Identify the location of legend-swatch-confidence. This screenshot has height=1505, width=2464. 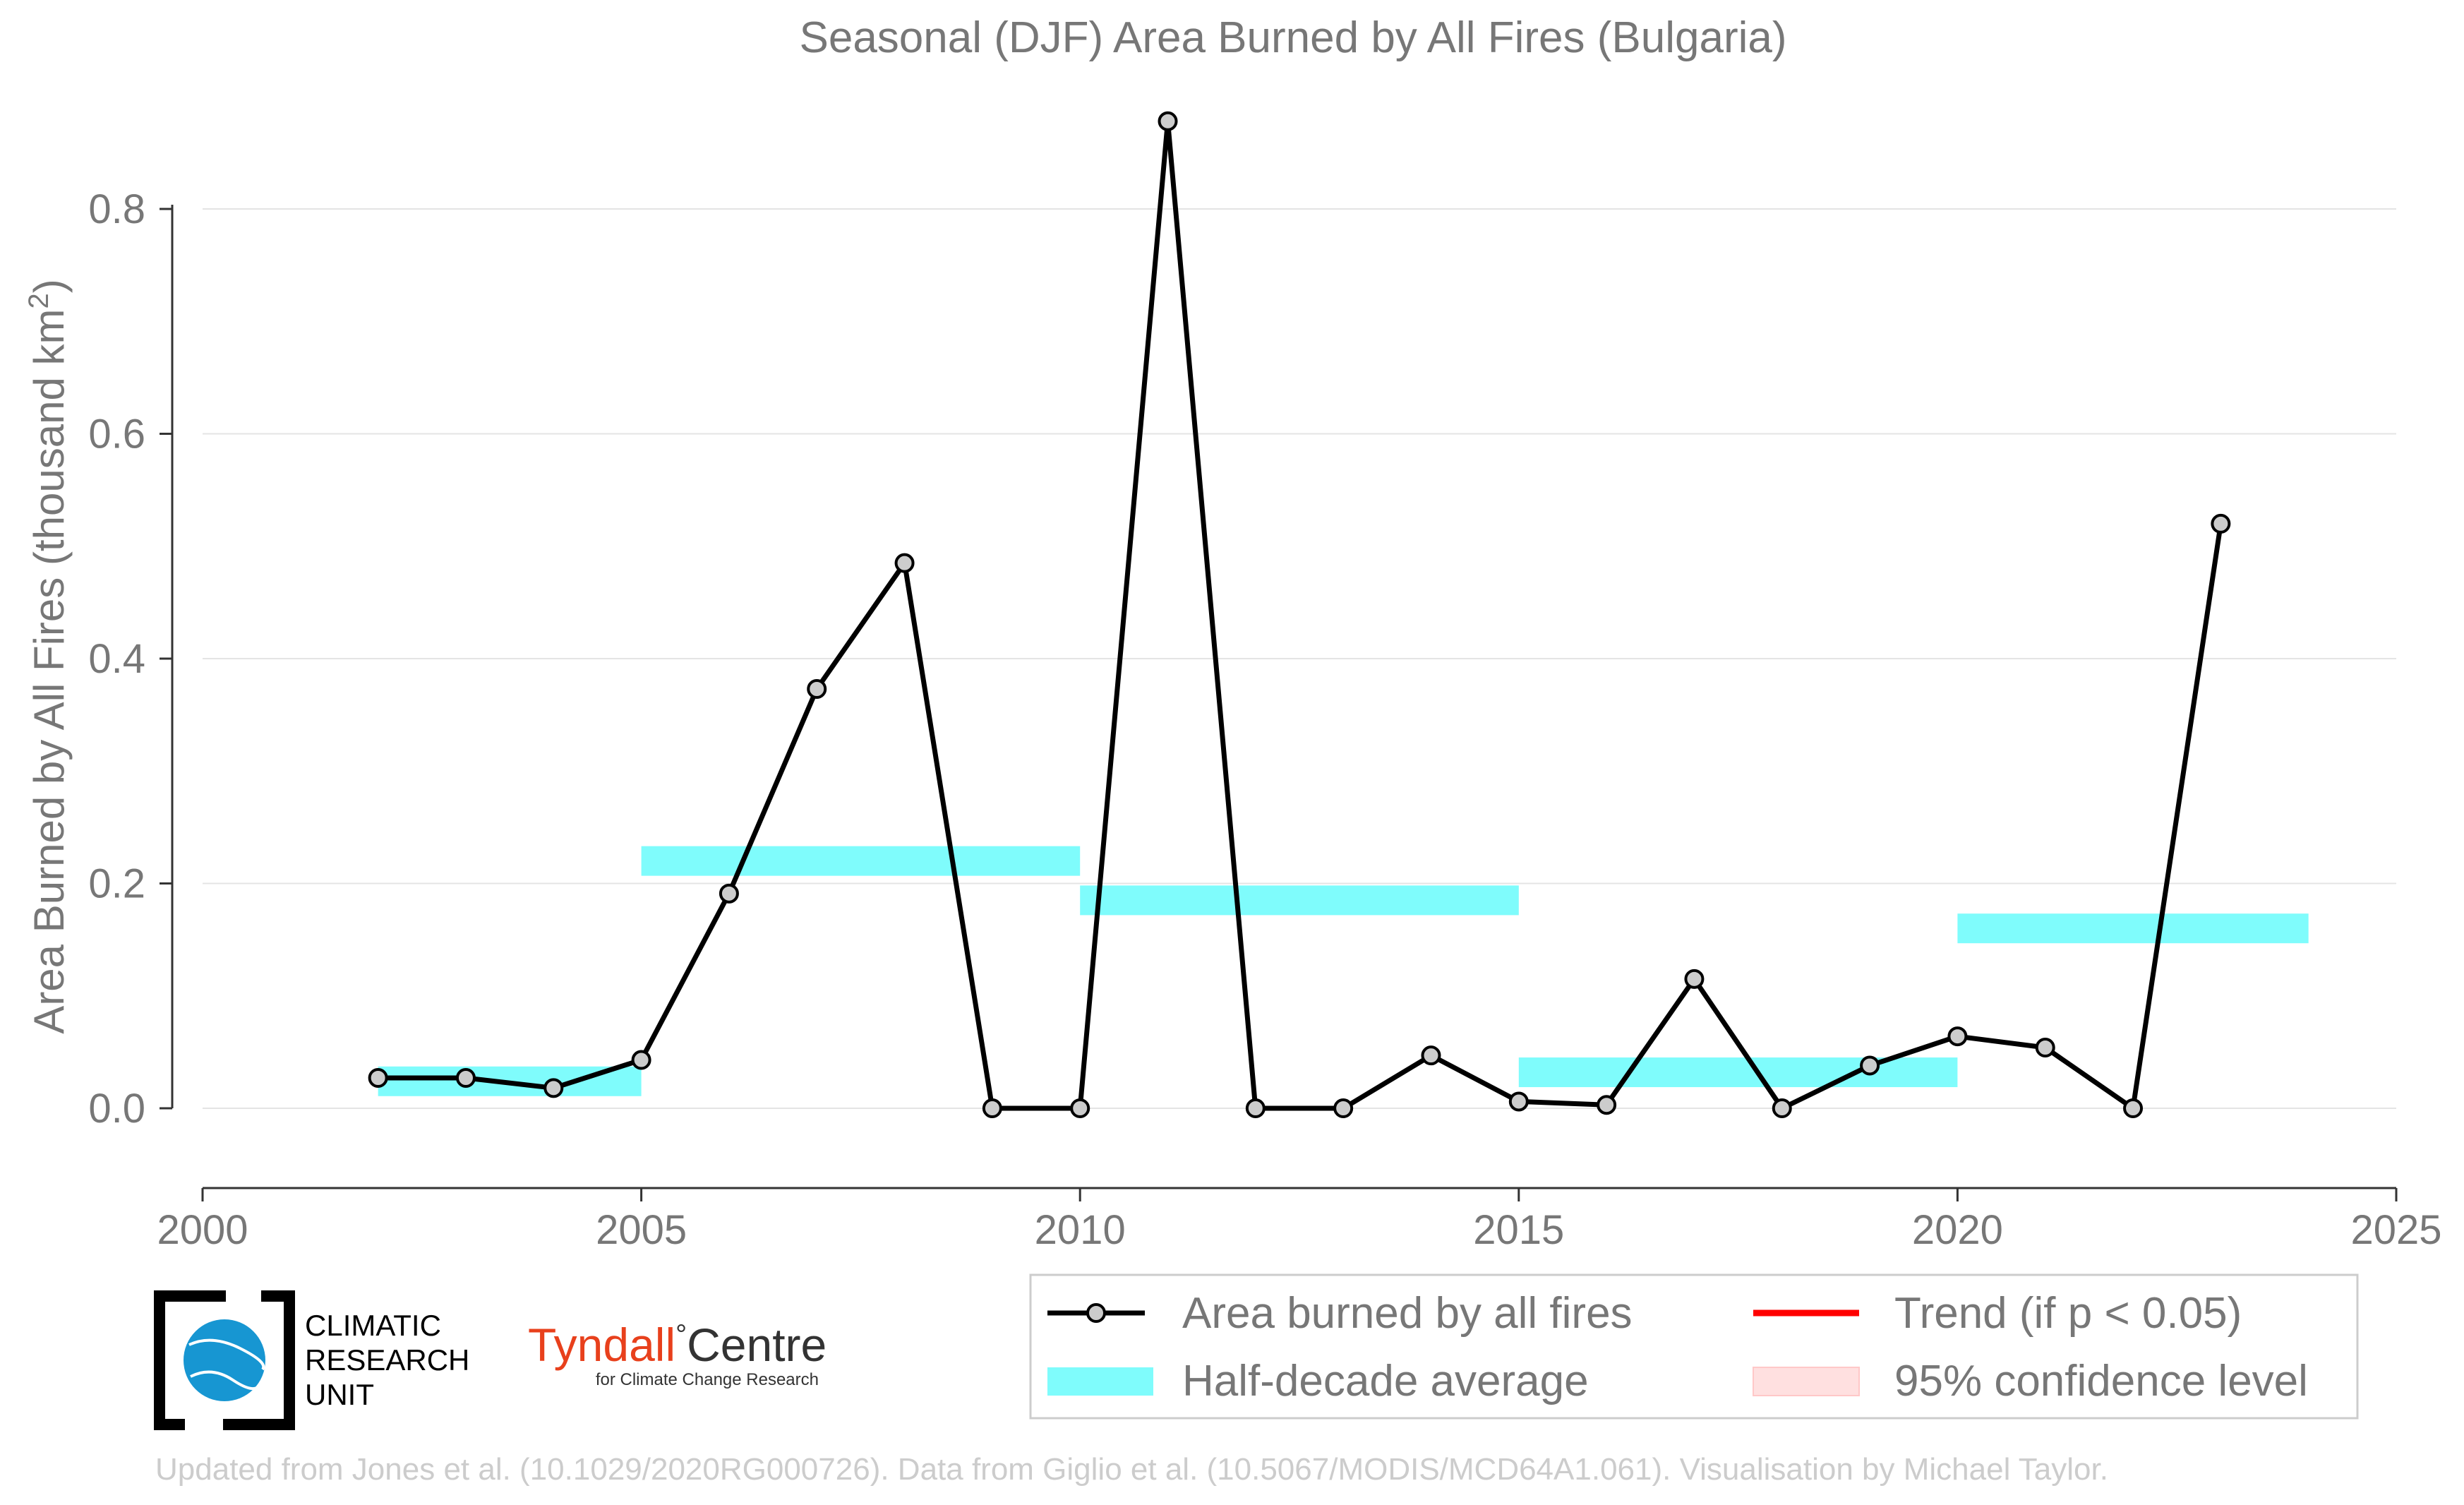
(1806, 1381).